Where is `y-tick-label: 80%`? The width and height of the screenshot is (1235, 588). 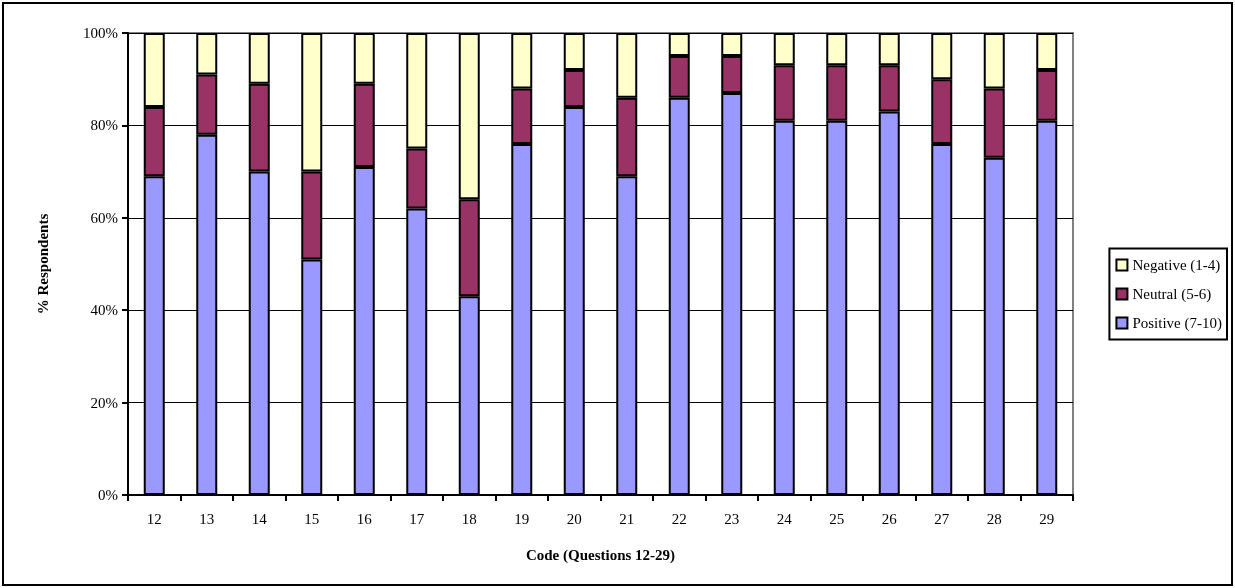 y-tick-label: 80% is located at coordinates (104, 125).